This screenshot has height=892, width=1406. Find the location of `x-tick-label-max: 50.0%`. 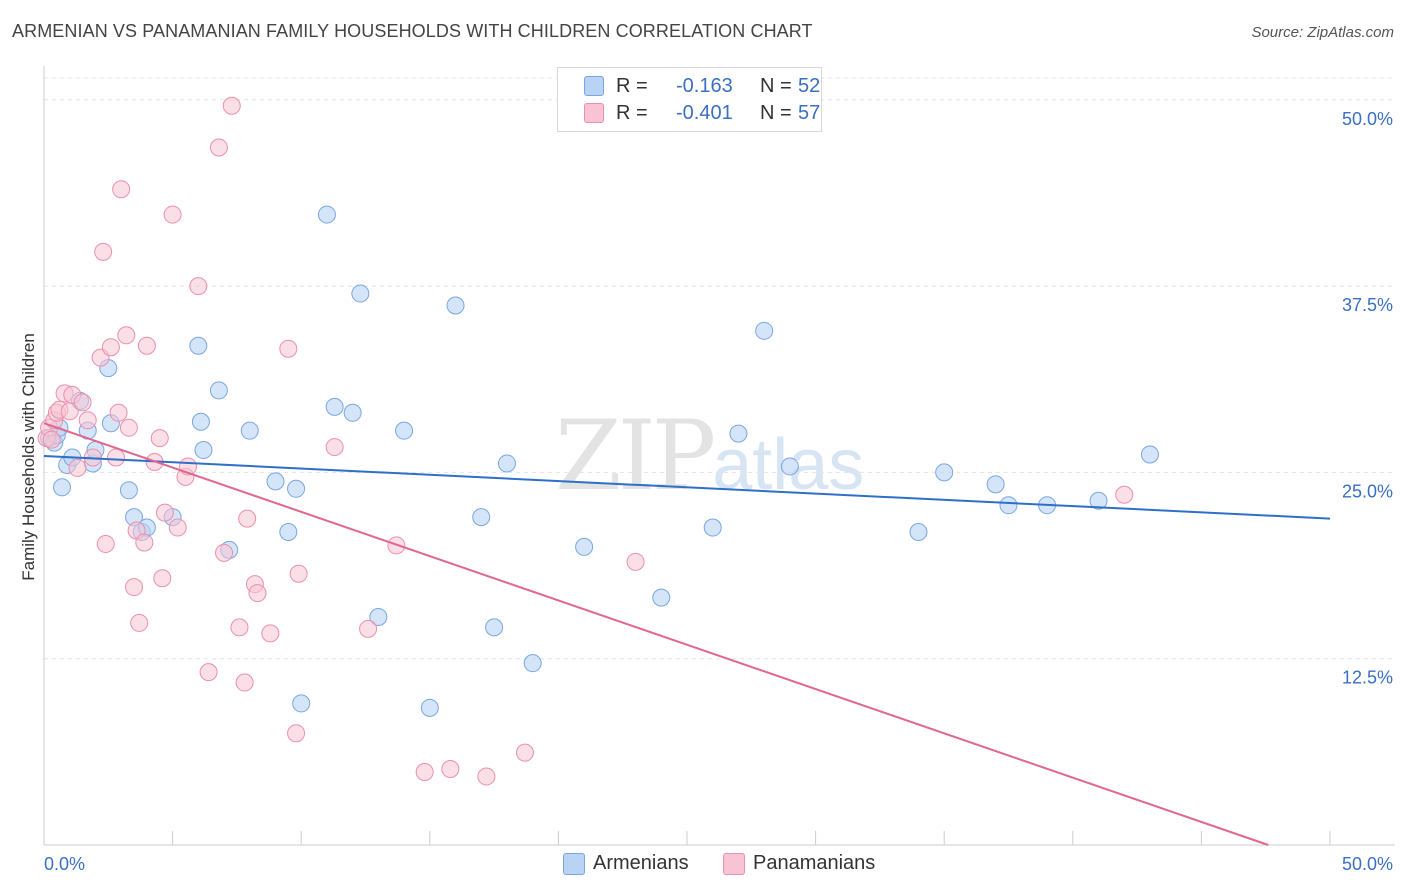

x-tick-label-max: 50.0% is located at coordinates (1367, 864).